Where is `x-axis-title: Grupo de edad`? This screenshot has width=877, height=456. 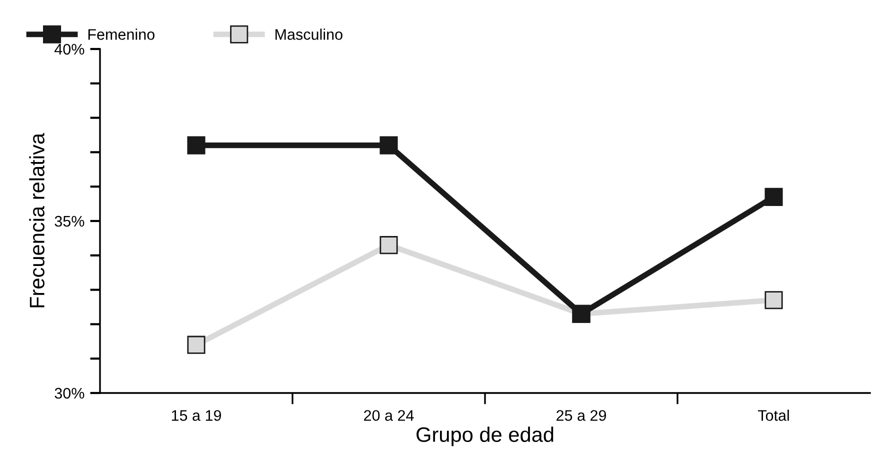 x-axis-title: Grupo de edad is located at coordinates (485, 436).